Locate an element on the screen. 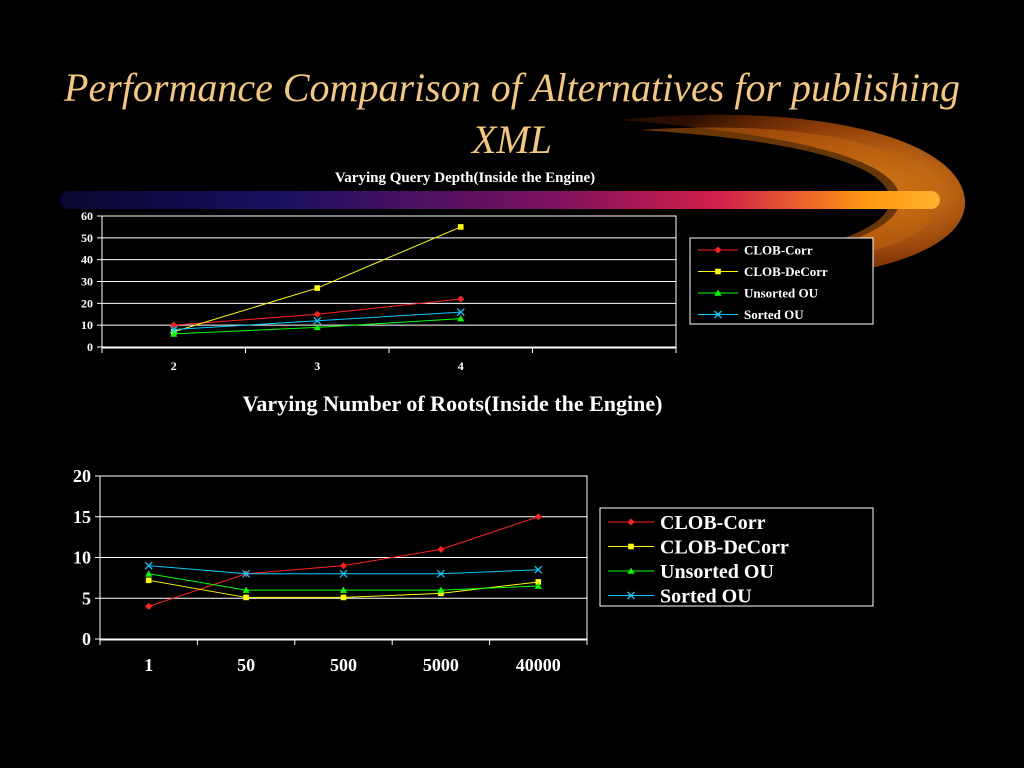 The height and width of the screenshot is (768, 1024). chart1-y-tick-label: 50 is located at coordinates (87, 238).